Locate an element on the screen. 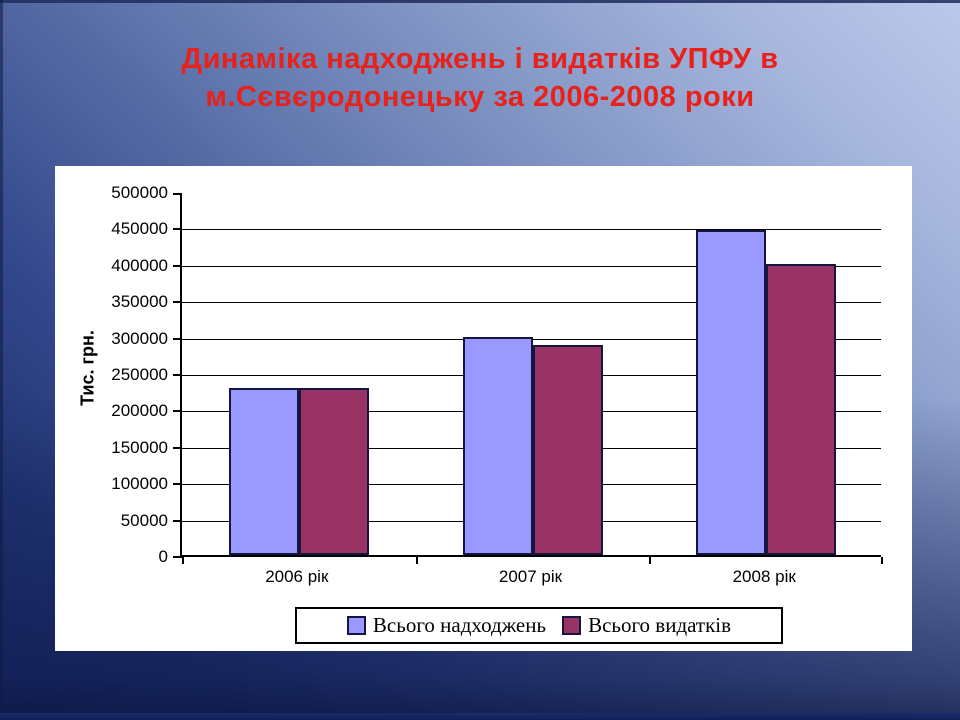  slide-title-line1: Динаміка надходжень і видатків УПФУ в is located at coordinates (480, 59).